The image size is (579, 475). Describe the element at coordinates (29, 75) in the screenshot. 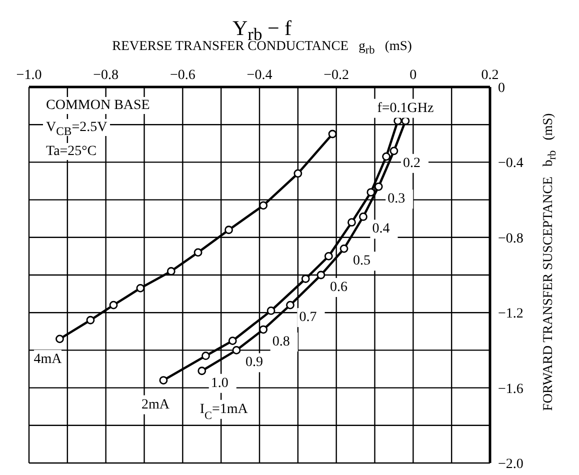

I see `x-tick-label: −1.0` at that location.